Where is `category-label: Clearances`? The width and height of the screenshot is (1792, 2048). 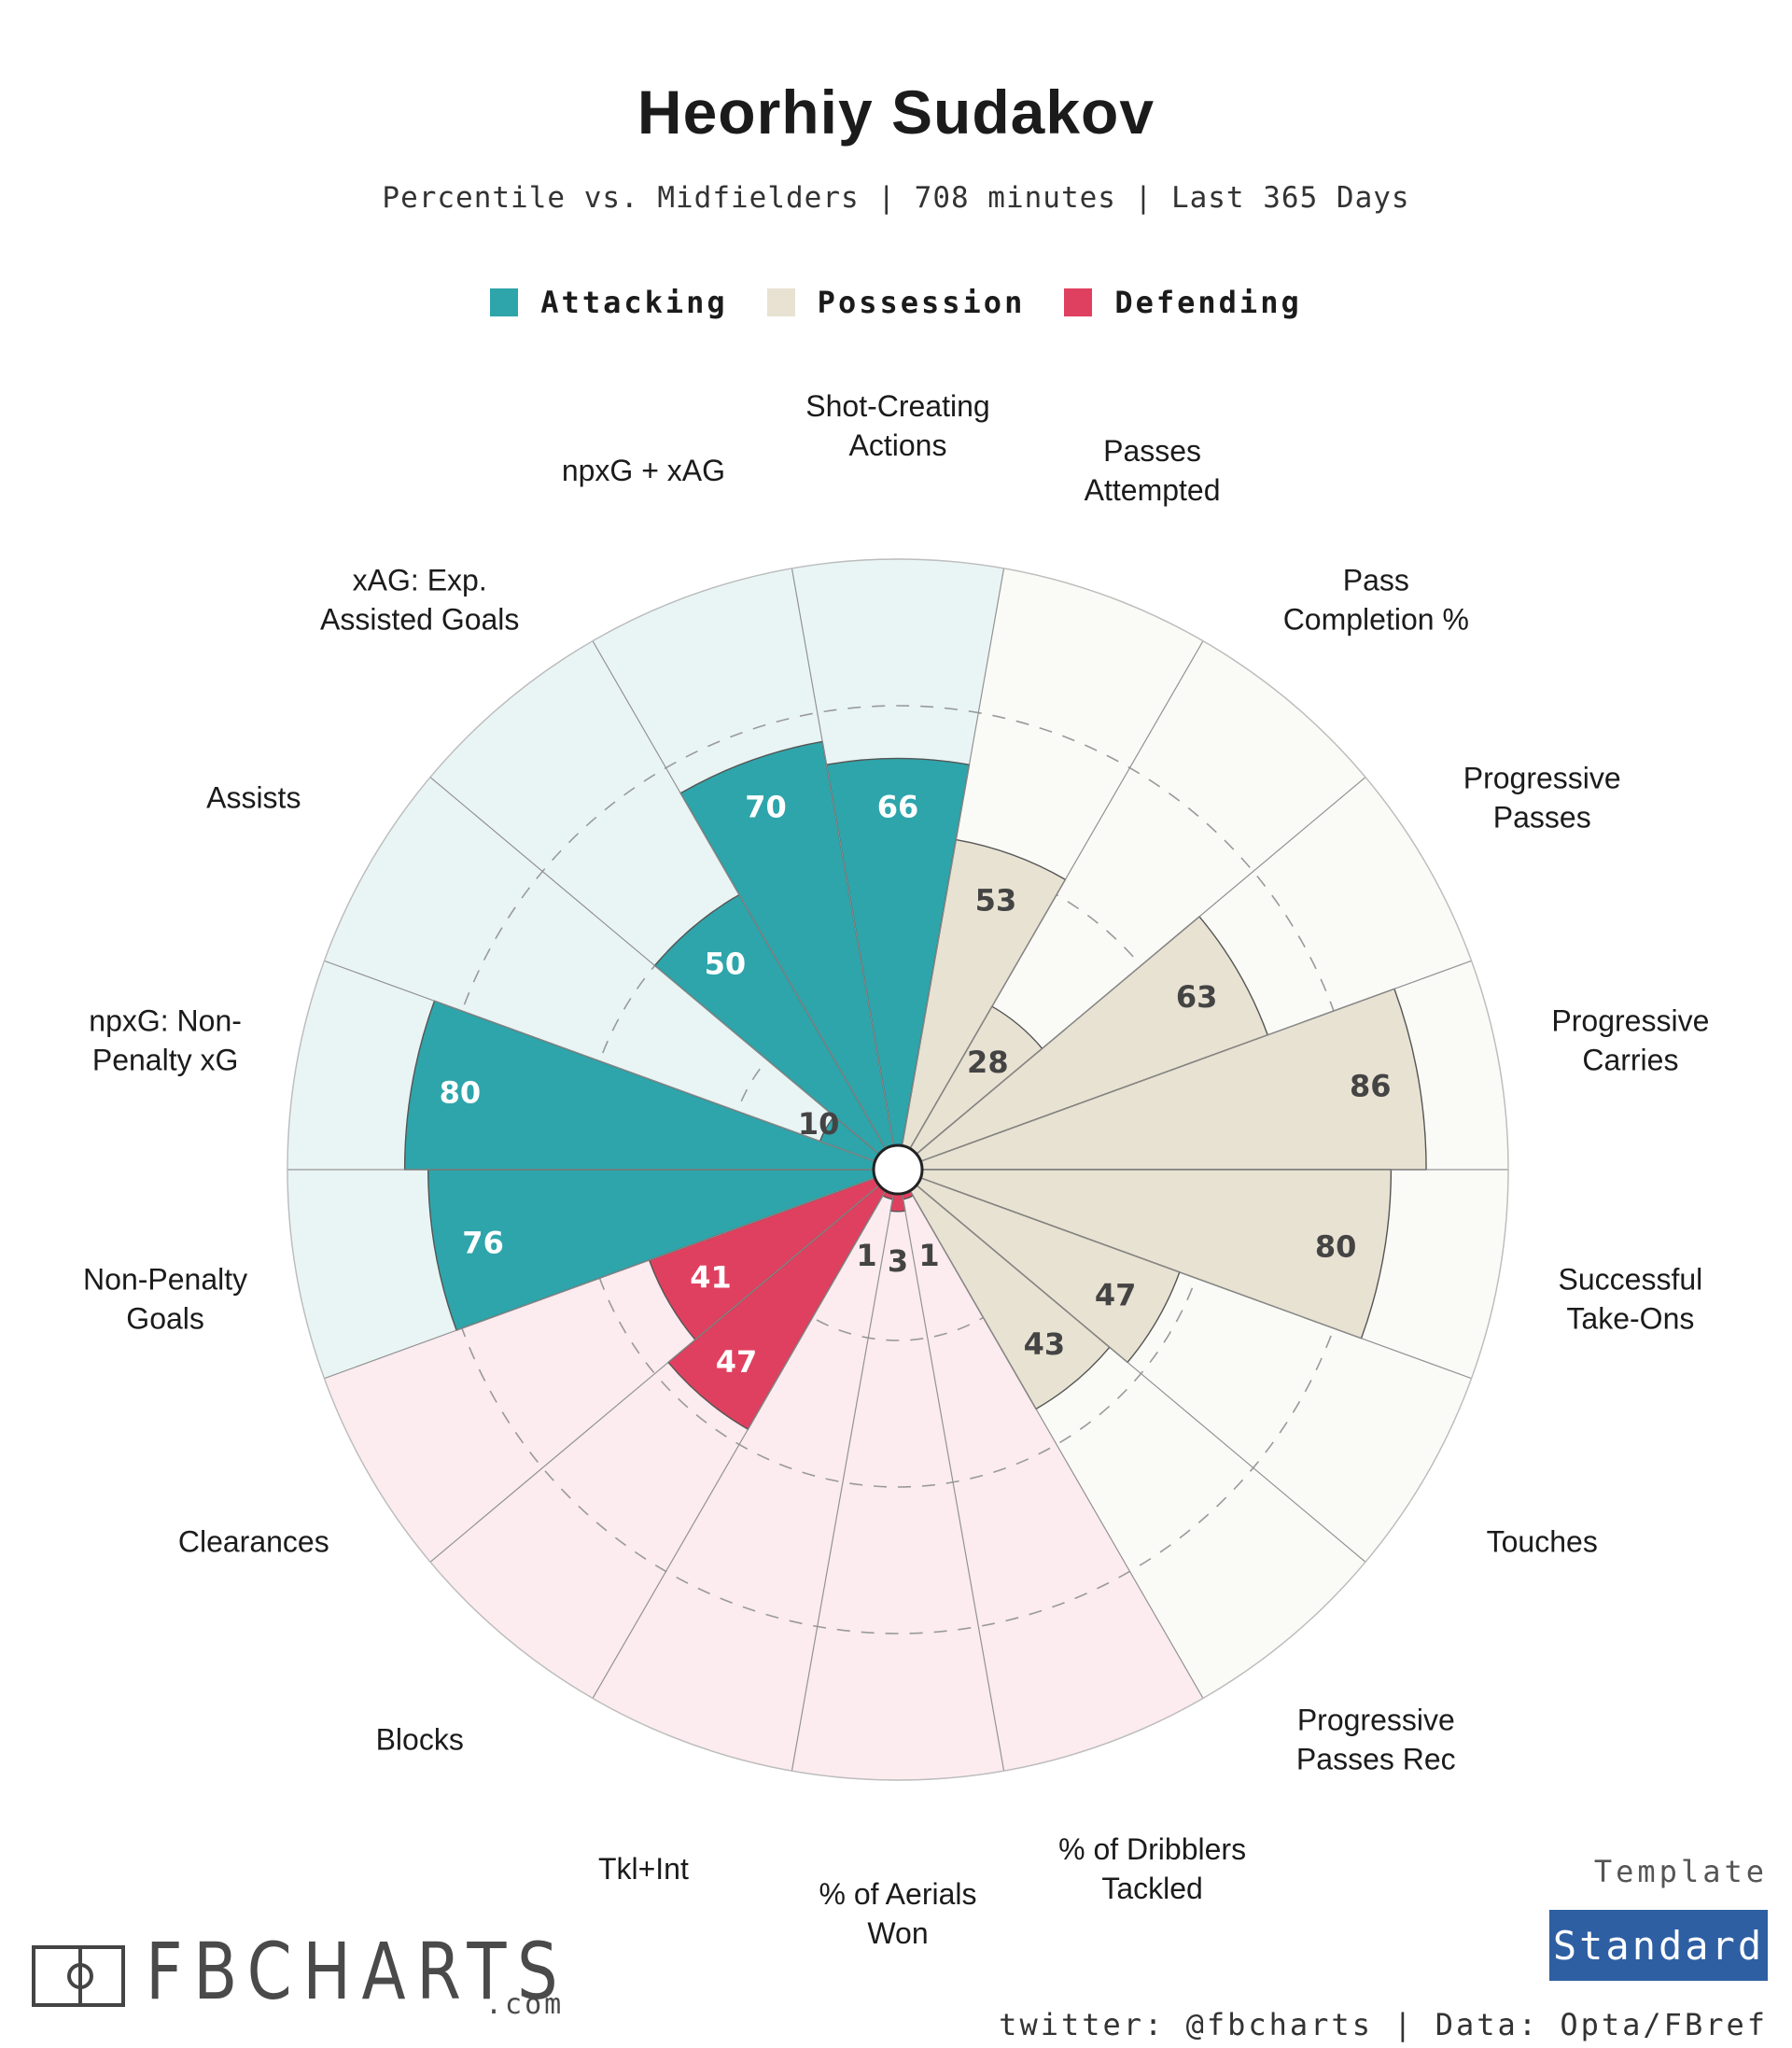
category-label: Clearances is located at coordinates (253, 1542).